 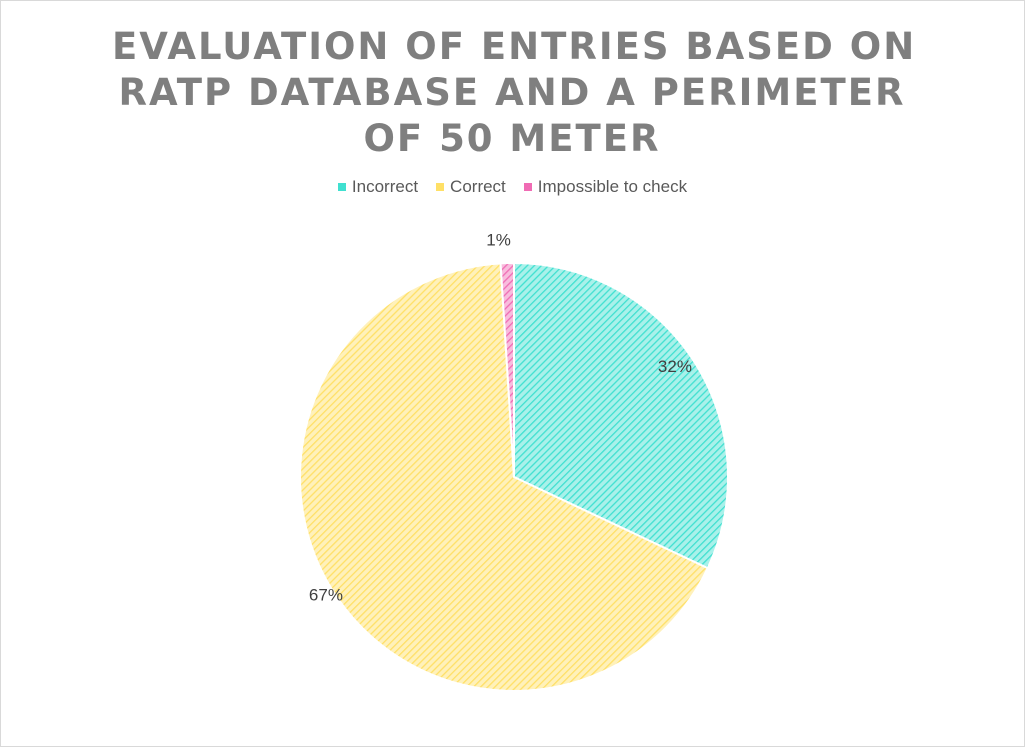 What do you see at coordinates (612, 186) in the screenshot?
I see `legend-label-impossible: Impossible to check` at bounding box center [612, 186].